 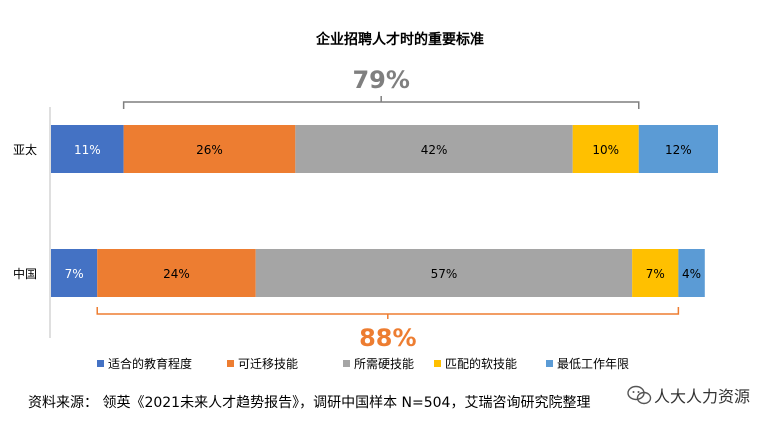 I want to click on data-label: 10%, so click(x=605, y=150).